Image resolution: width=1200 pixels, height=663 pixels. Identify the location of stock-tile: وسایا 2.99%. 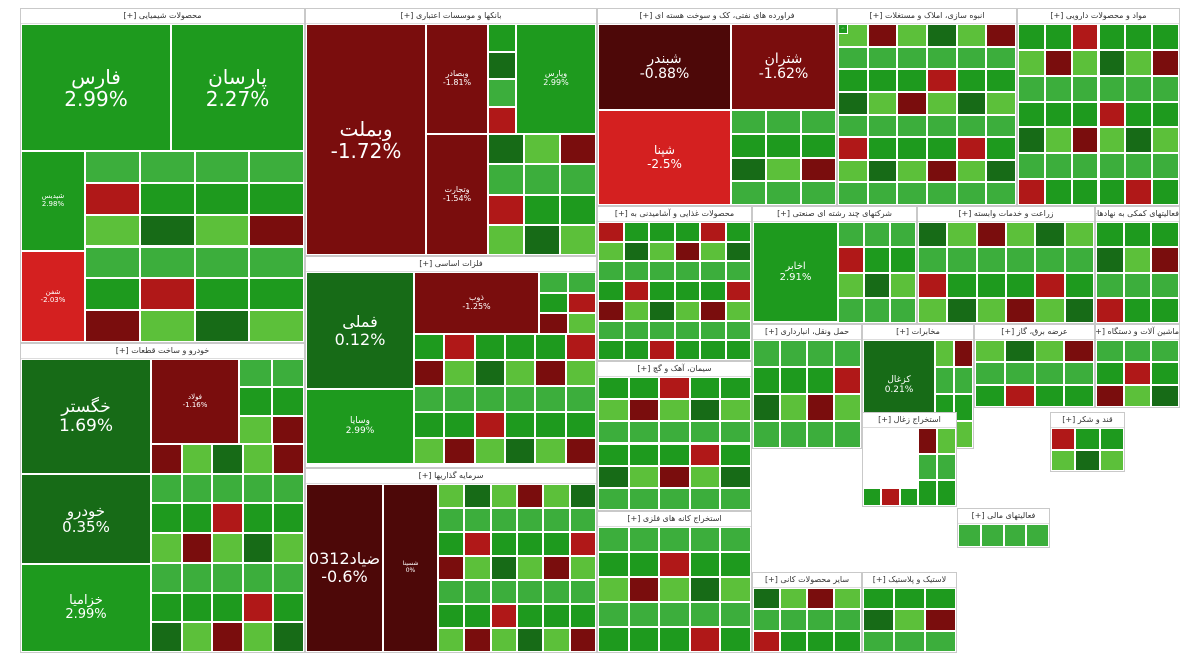
(360, 426).